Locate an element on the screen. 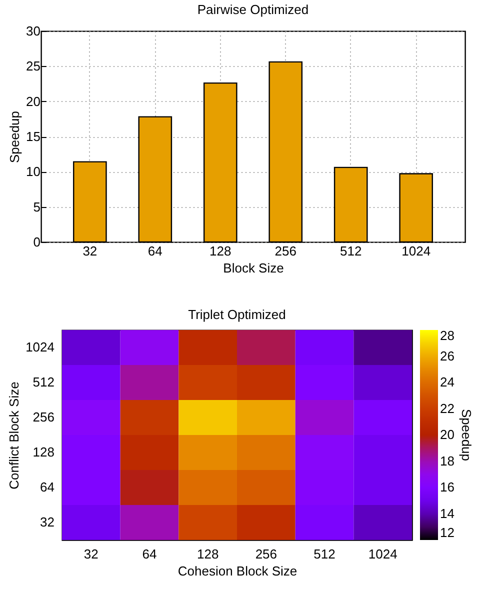 This screenshot has width=501, height=607. y-tick-label: 0 is located at coordinates (36, 242).